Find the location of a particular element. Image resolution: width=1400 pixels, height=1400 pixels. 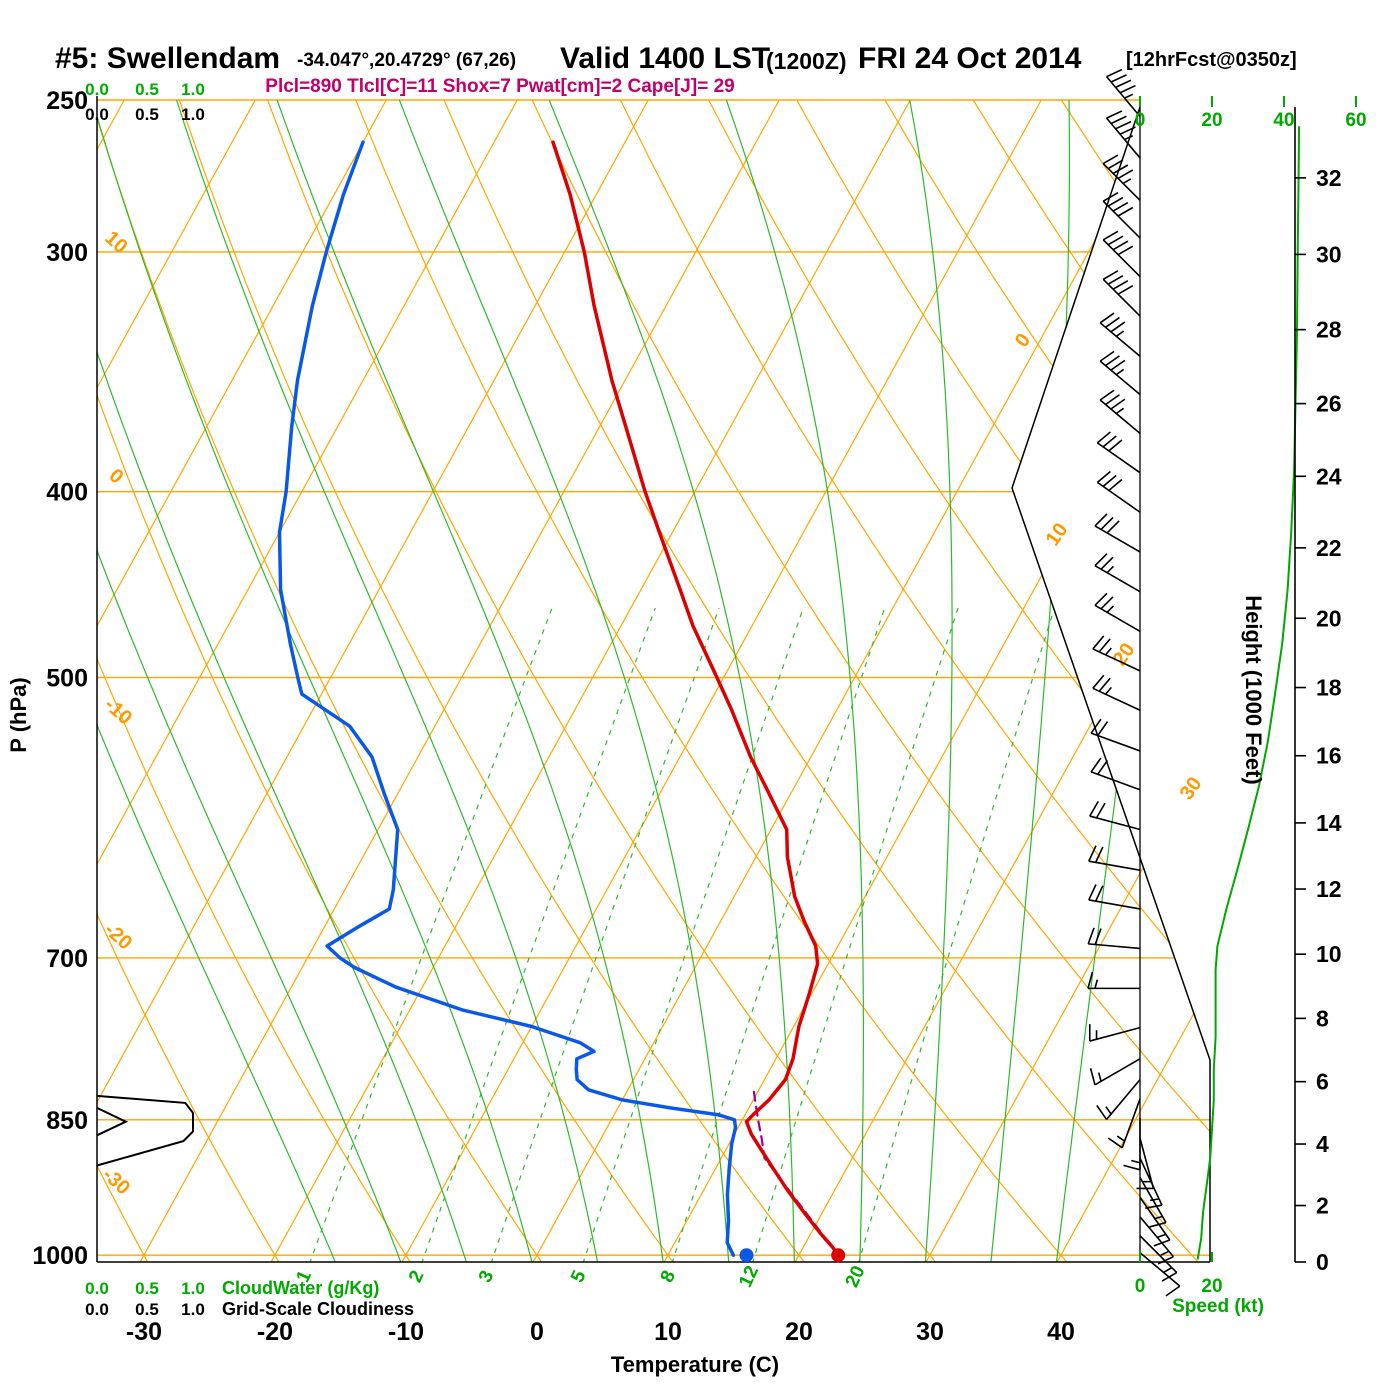

pressure-axis: 250 300 400 500 700 850 1000 P (hPa) is located at coordinates (47, 678).